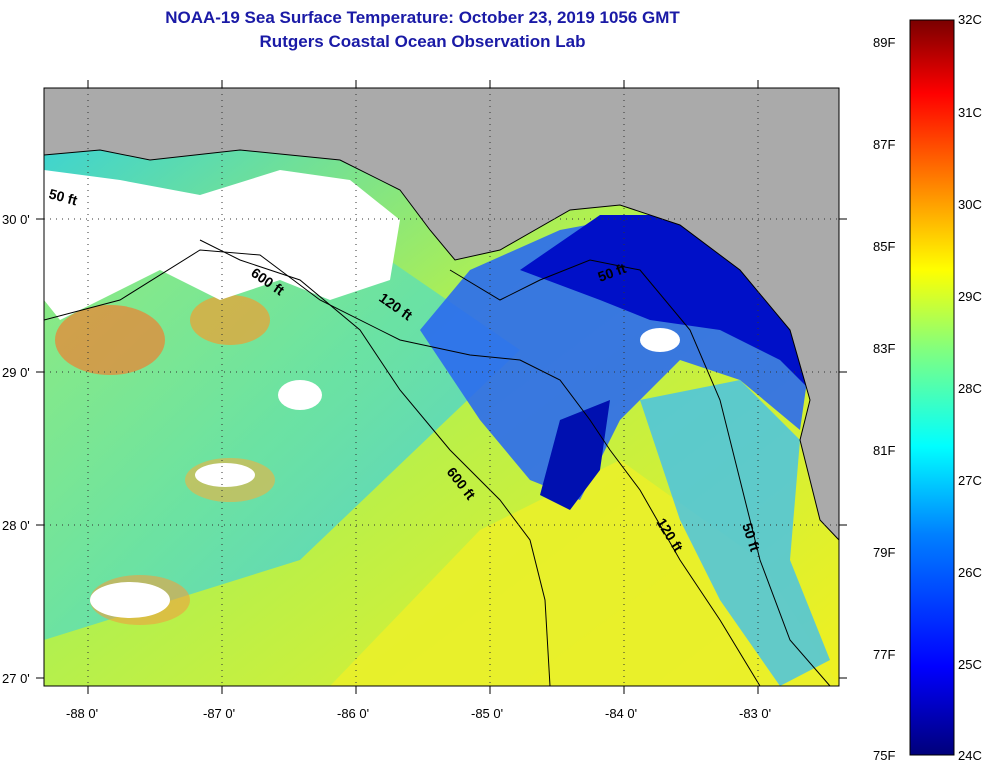 Image resolution: width=992 pixels, height=770 pixels. I want to click on lon-label: -83 0', so click(755, 713).